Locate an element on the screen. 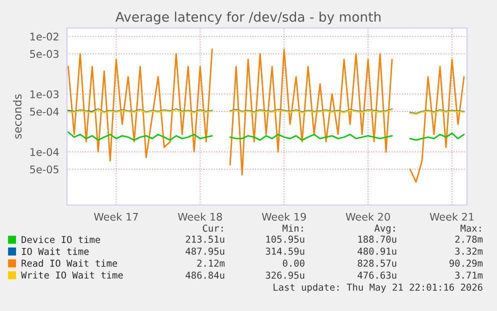  text: Cur: is located at coordinates (212, 228).